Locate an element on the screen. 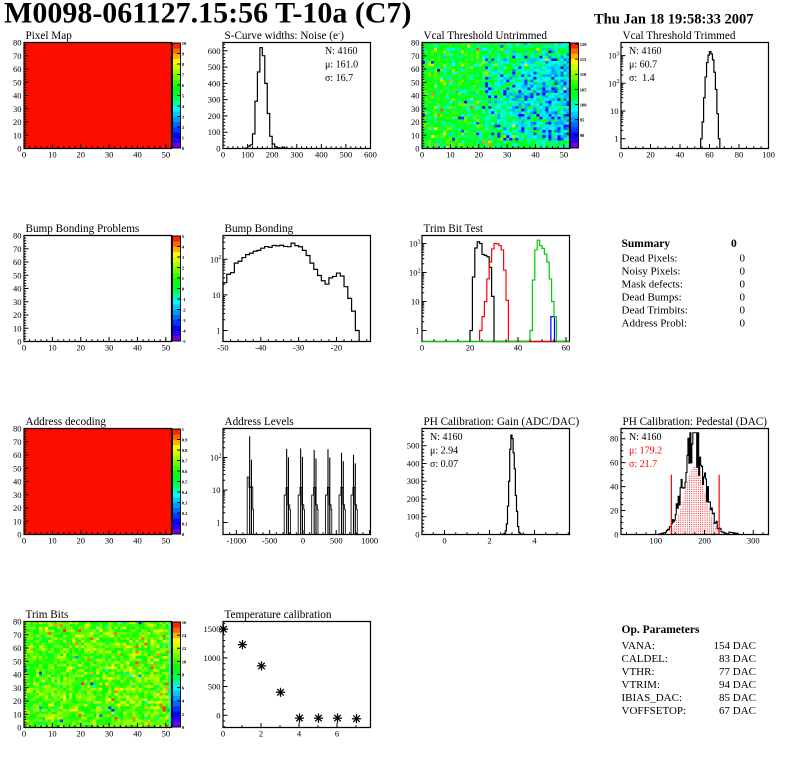 This screenshot has width=796, height=772. svg-text: Thu Jan 18 19:58:33 2007 is located at coordinates (674, 20).